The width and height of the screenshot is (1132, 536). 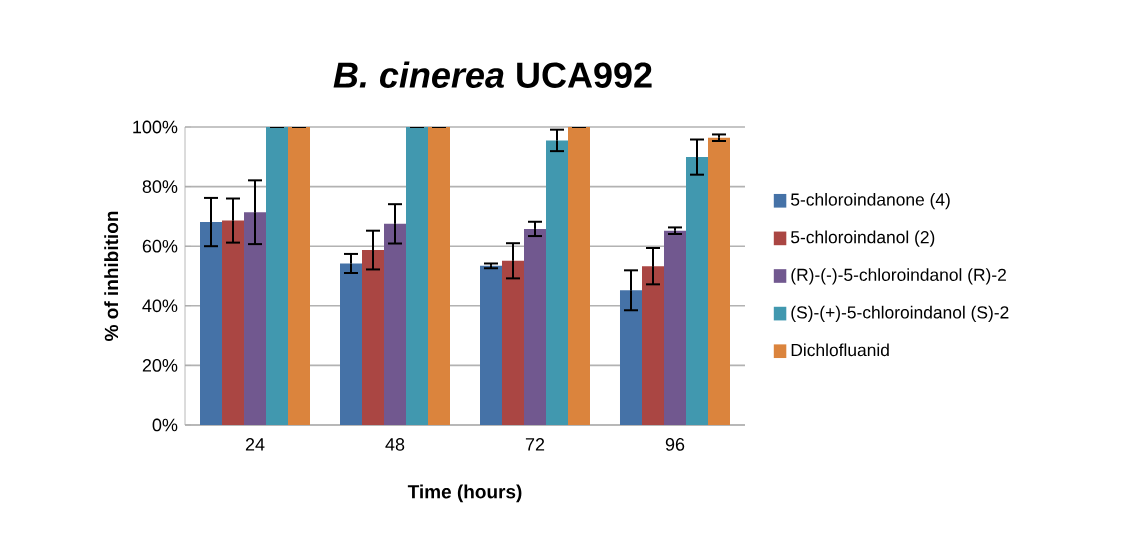 What do you see at coordinates (160, 186) in the screenshot?
I see `y-tick-label: 80%` at bounding box center [160, 186].